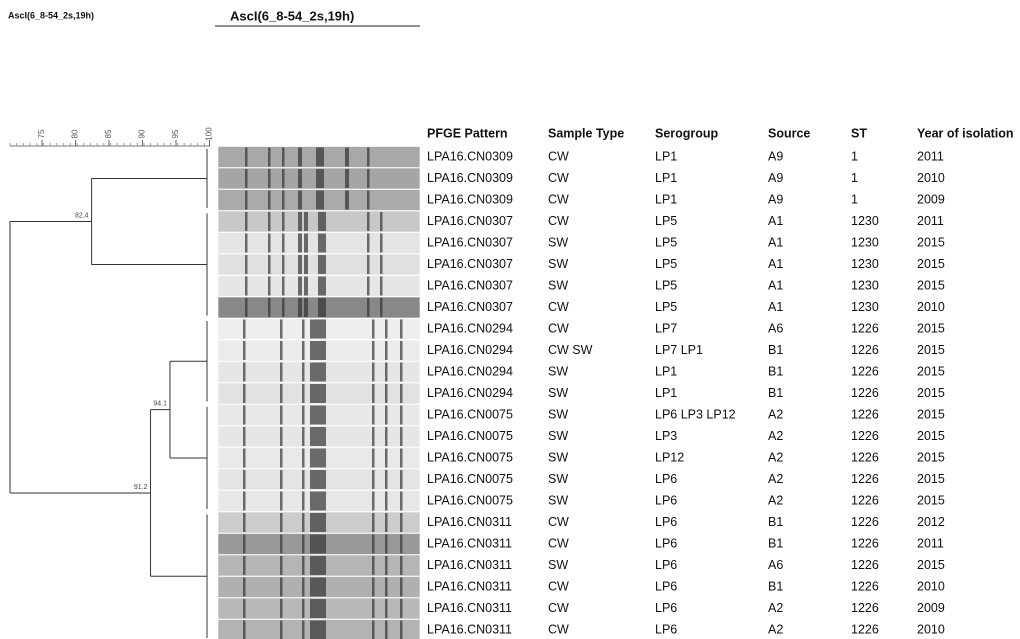 The image size is (1020, 639). I want to click on table-cell: LP5, so click(666, 221).